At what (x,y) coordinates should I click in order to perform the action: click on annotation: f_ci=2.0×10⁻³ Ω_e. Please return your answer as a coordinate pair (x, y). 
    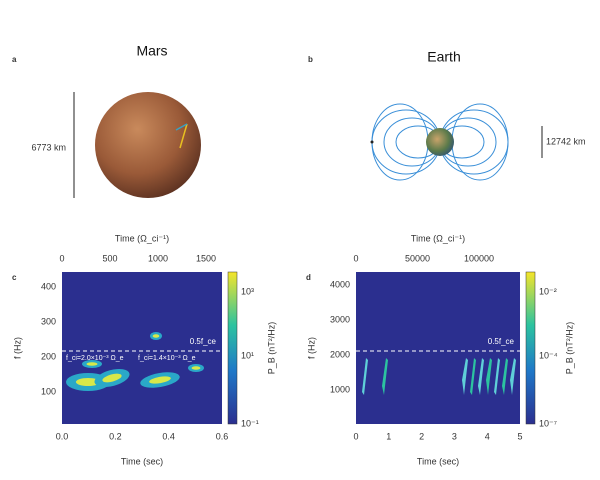
    Looking at the image, I should click on (95, 358).